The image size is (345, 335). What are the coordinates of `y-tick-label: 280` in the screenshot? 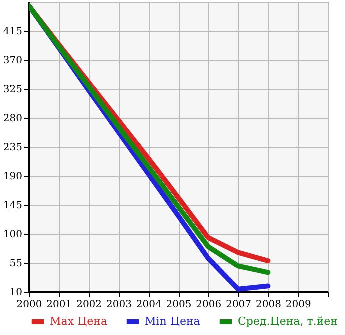 It's located at (12, 119).